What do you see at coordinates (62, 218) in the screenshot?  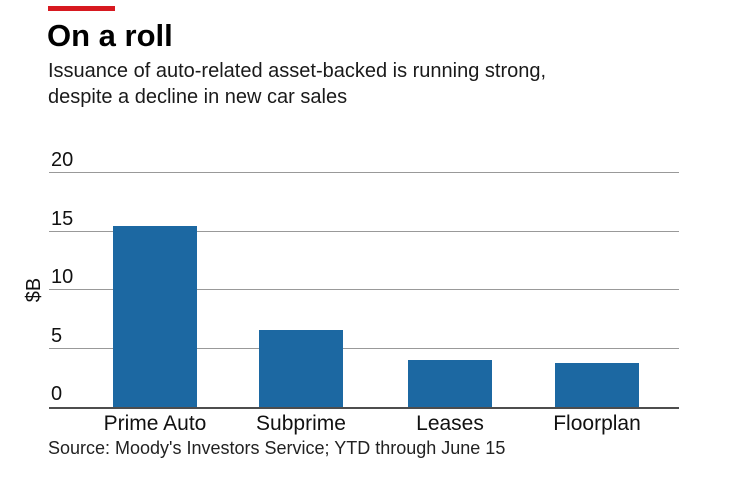 I see `y-tick-label-15: 15` at bounding box center [62, 218].